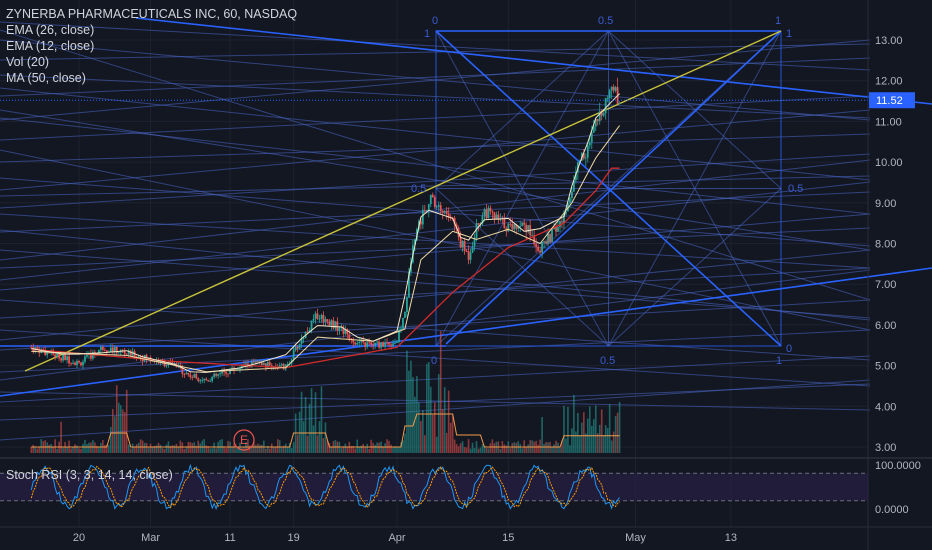  Describe the element at coordinates (50, 30) in the screenshot. I see `study-ema26: EMA (26, close)` at that location.